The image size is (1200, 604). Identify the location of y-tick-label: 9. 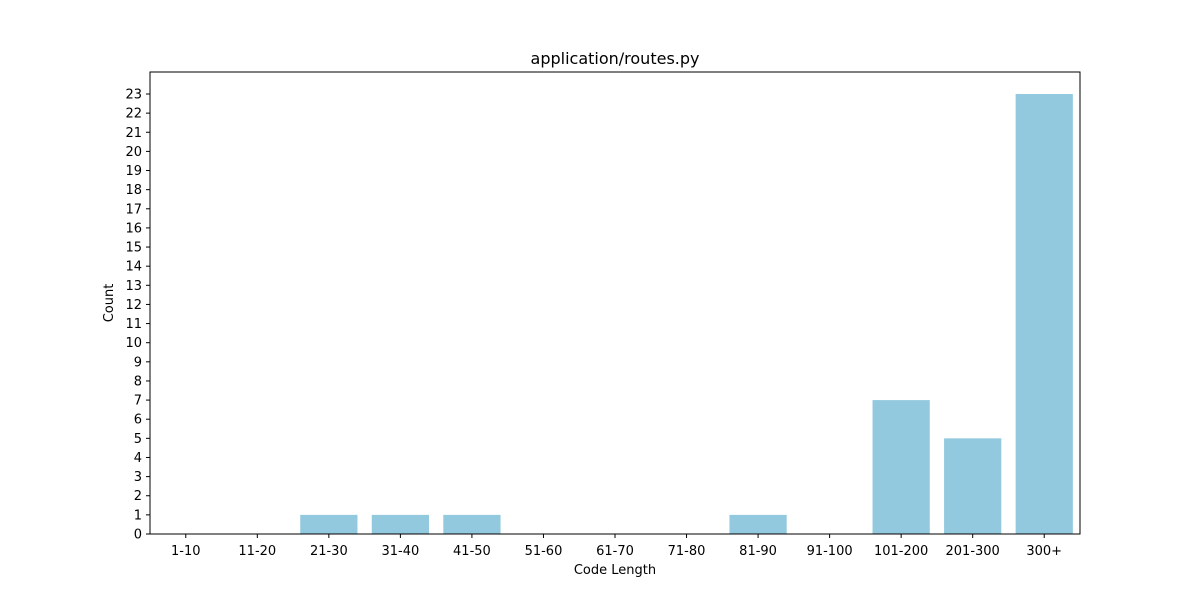
(138, 362).